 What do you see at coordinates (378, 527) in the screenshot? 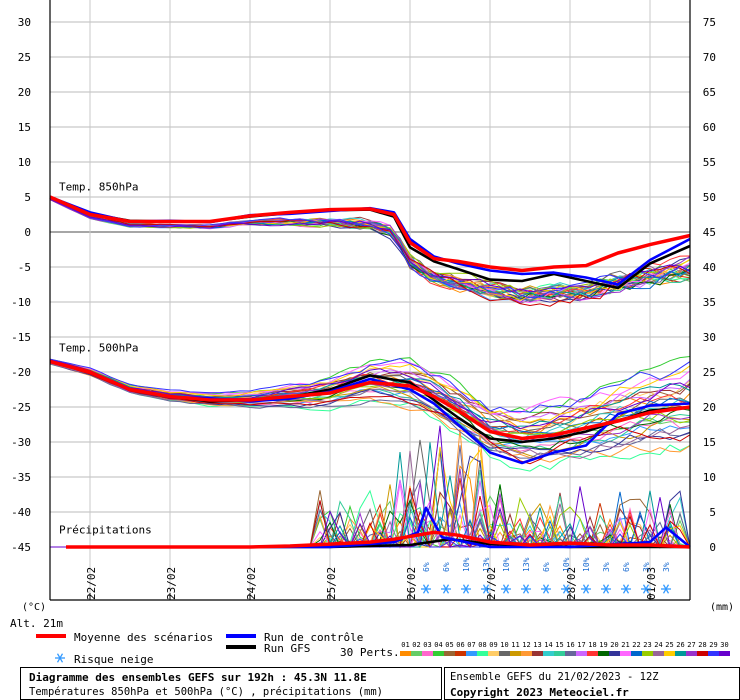
I see `series-control-precip` at bounding box center [378, 527].